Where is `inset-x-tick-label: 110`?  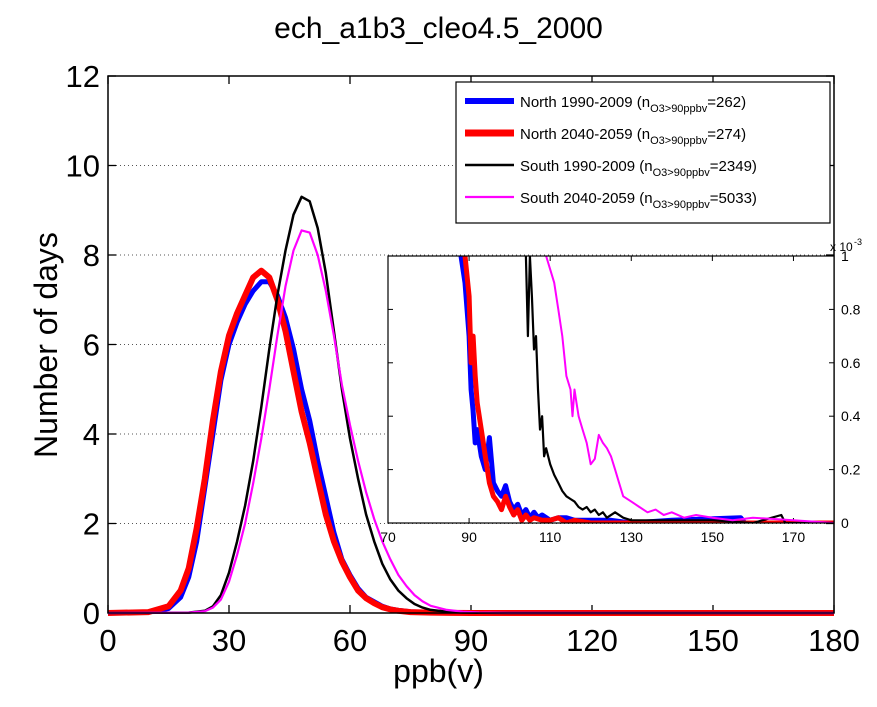 inset-x-tick-label: 110 is located at coordinates (550, 537).